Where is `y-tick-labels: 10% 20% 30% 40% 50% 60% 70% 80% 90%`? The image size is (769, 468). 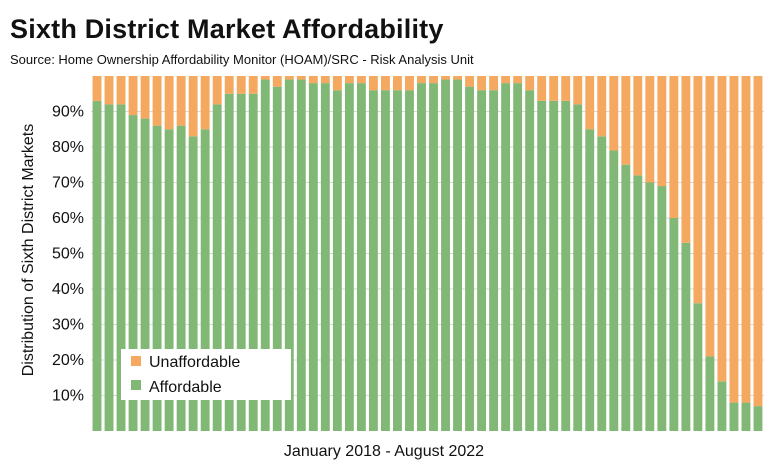
y-tick-labels: 10% 20% 30% 40% 50% 60% 70% 80% 90% is located at coordinates (68, 254).